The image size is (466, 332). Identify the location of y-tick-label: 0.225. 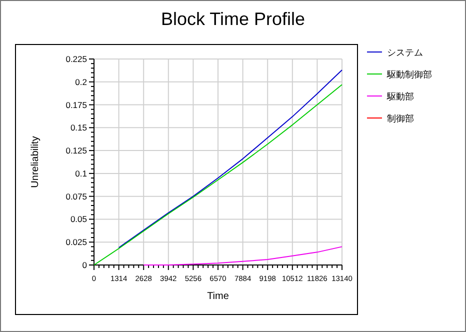
(77, 59).